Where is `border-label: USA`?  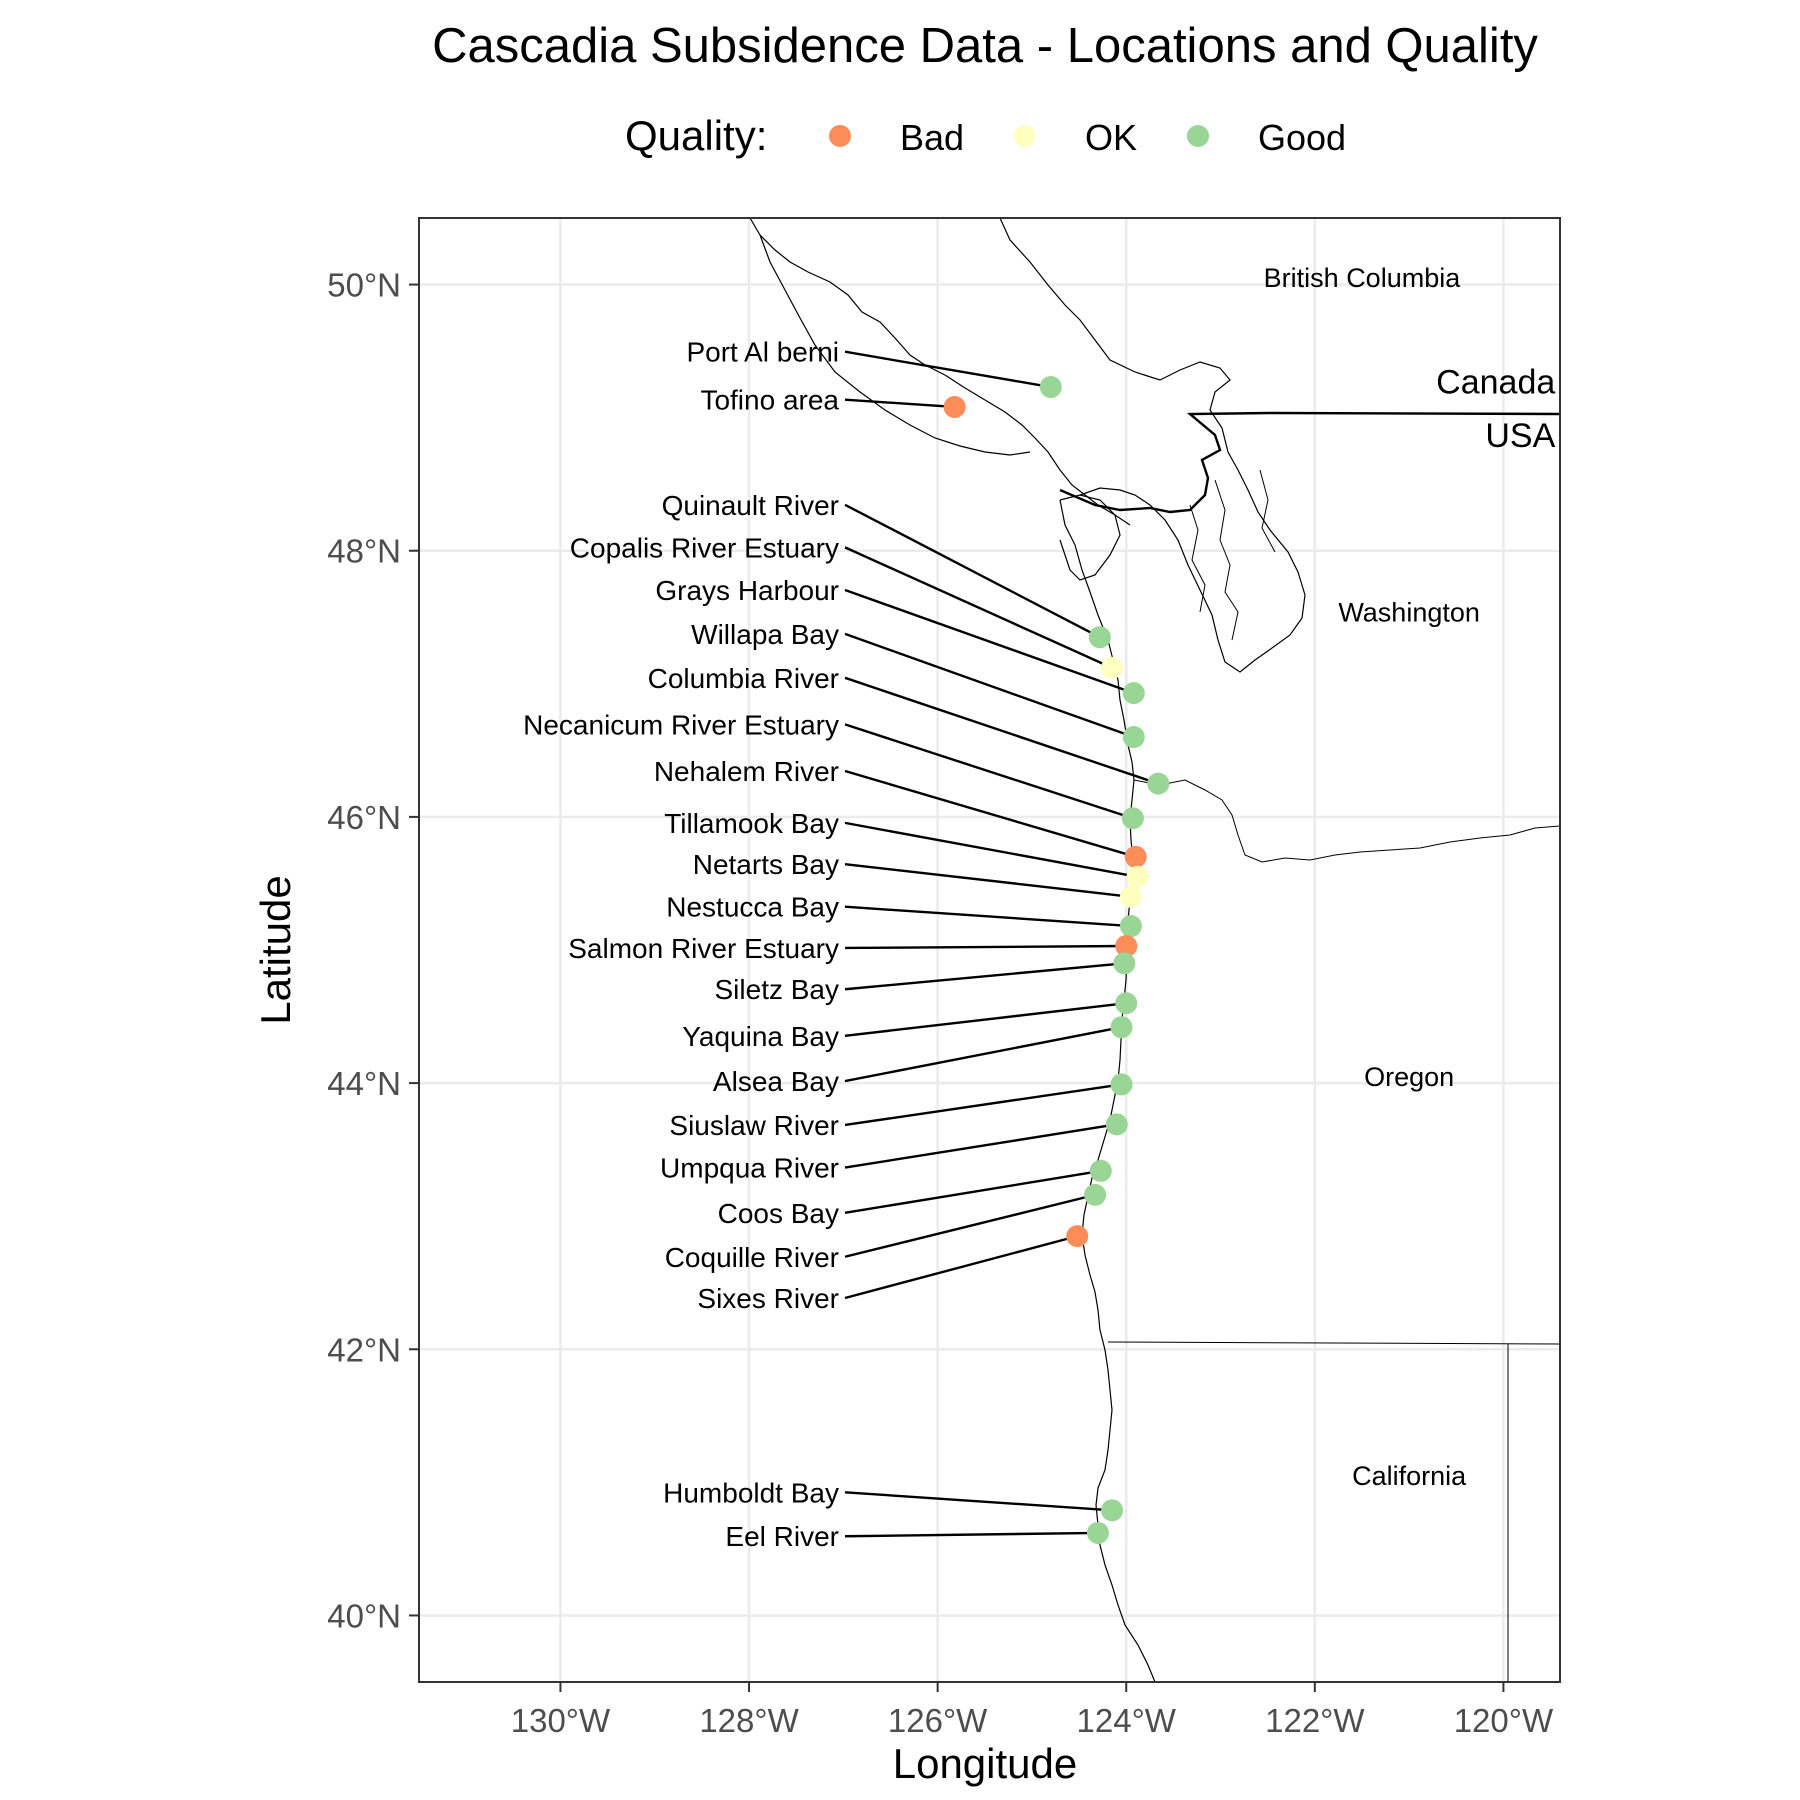
border-label: USA is located at coordinates (1520, 436).